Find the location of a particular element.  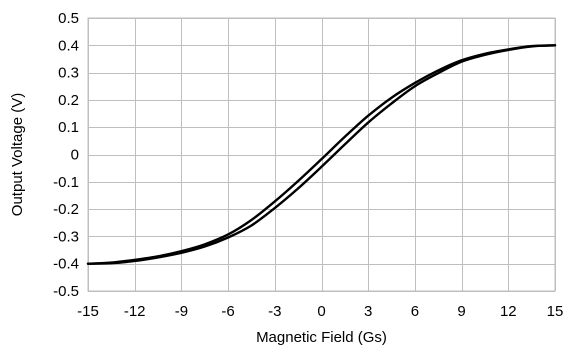

y-axis-title: Output Voltage (V) is located at coordinates (17, 154).